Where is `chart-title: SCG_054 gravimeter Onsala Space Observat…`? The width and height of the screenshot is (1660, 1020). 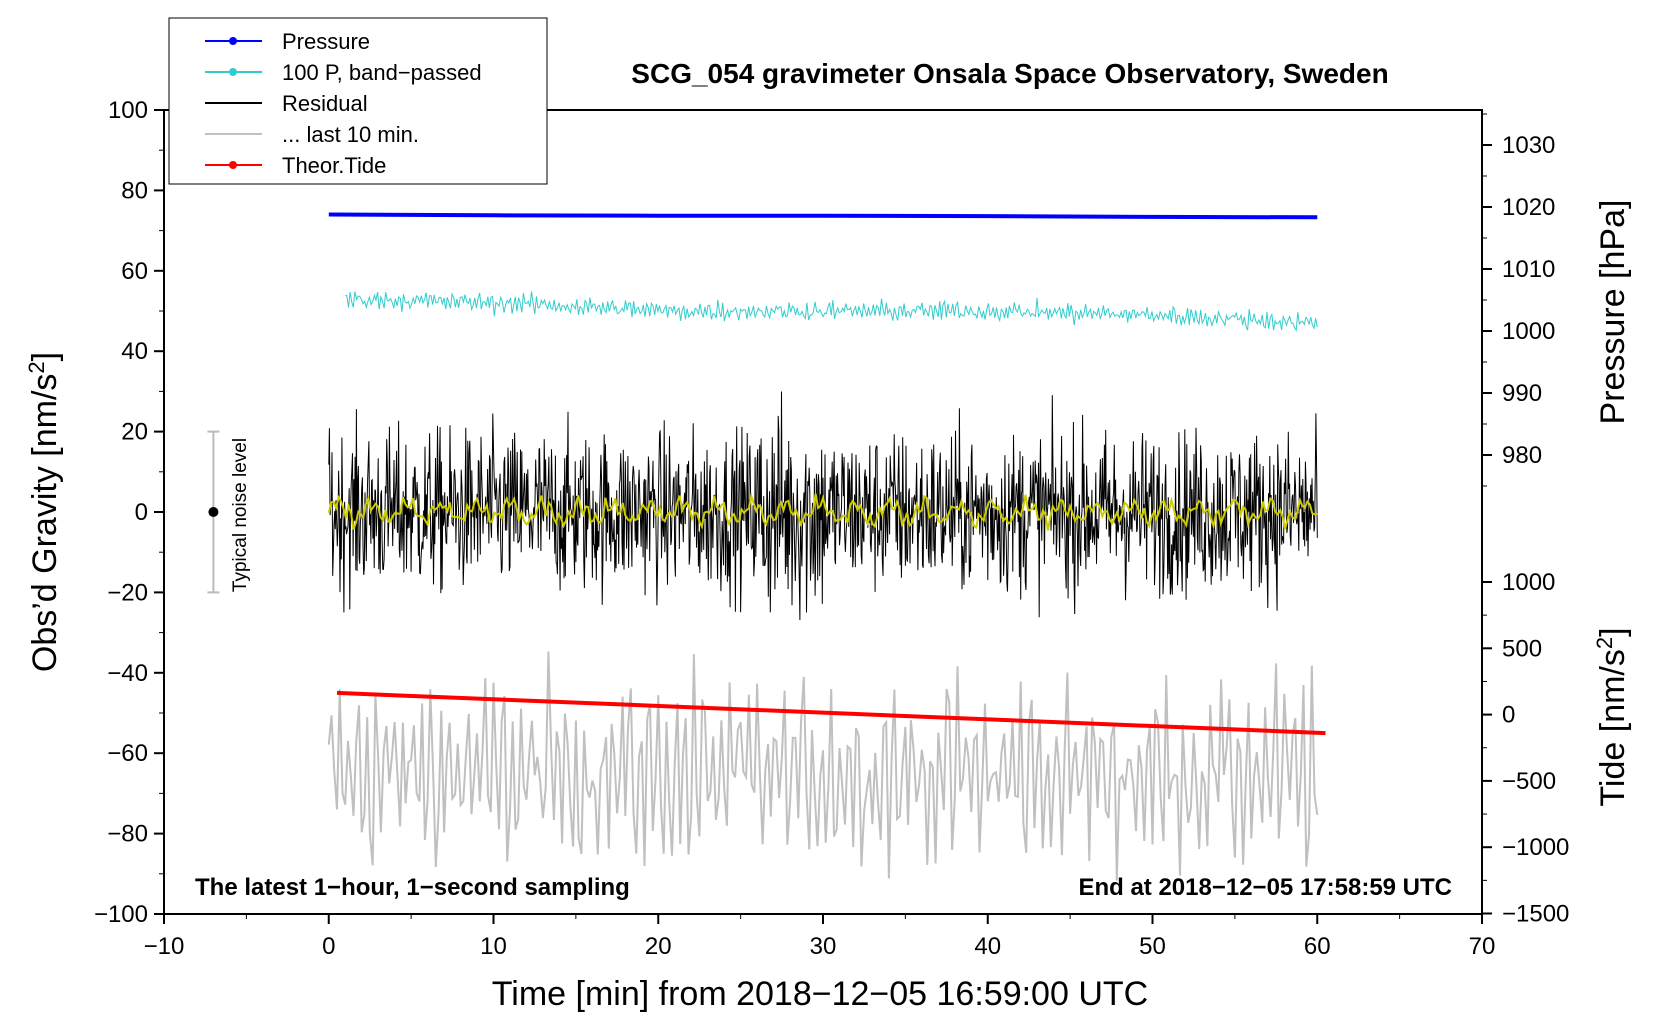
chart-title: SCG_054 gravimeter Onsala Space Observat… is located at coordinates (1009, 73).